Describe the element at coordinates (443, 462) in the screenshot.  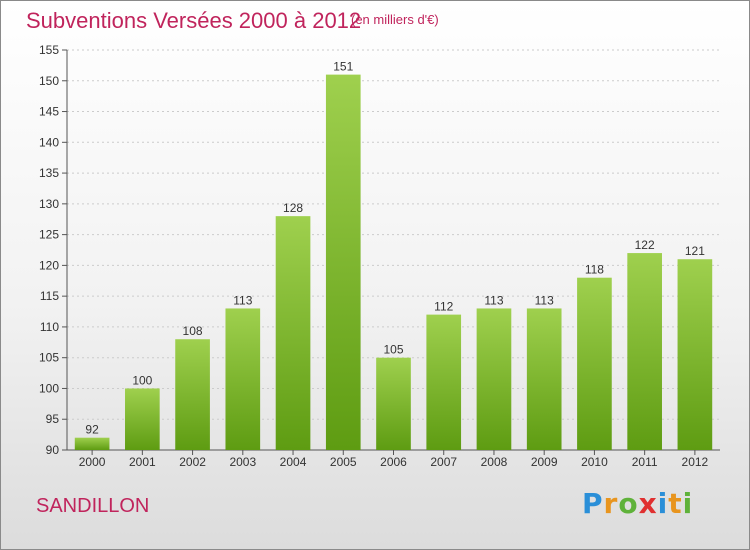
I see `x-tick-label: 2007` at that location.